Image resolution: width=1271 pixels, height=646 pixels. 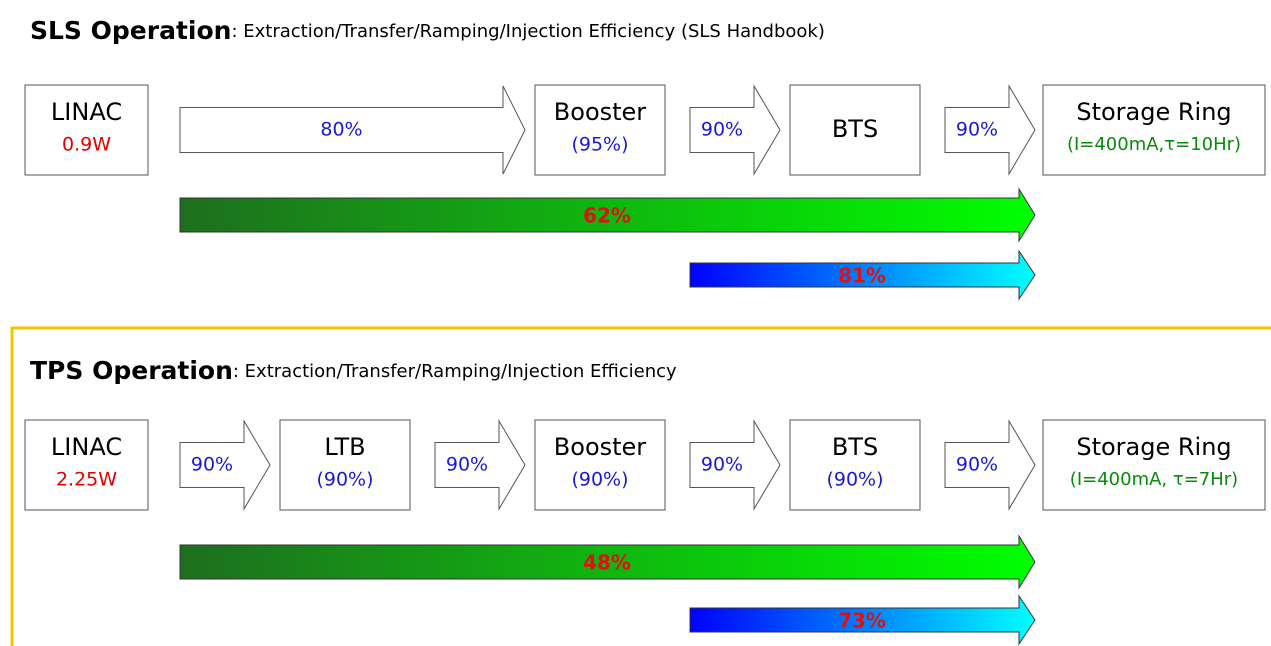 I want to click on stage-sub: (95%), so click(x=599, y=145).